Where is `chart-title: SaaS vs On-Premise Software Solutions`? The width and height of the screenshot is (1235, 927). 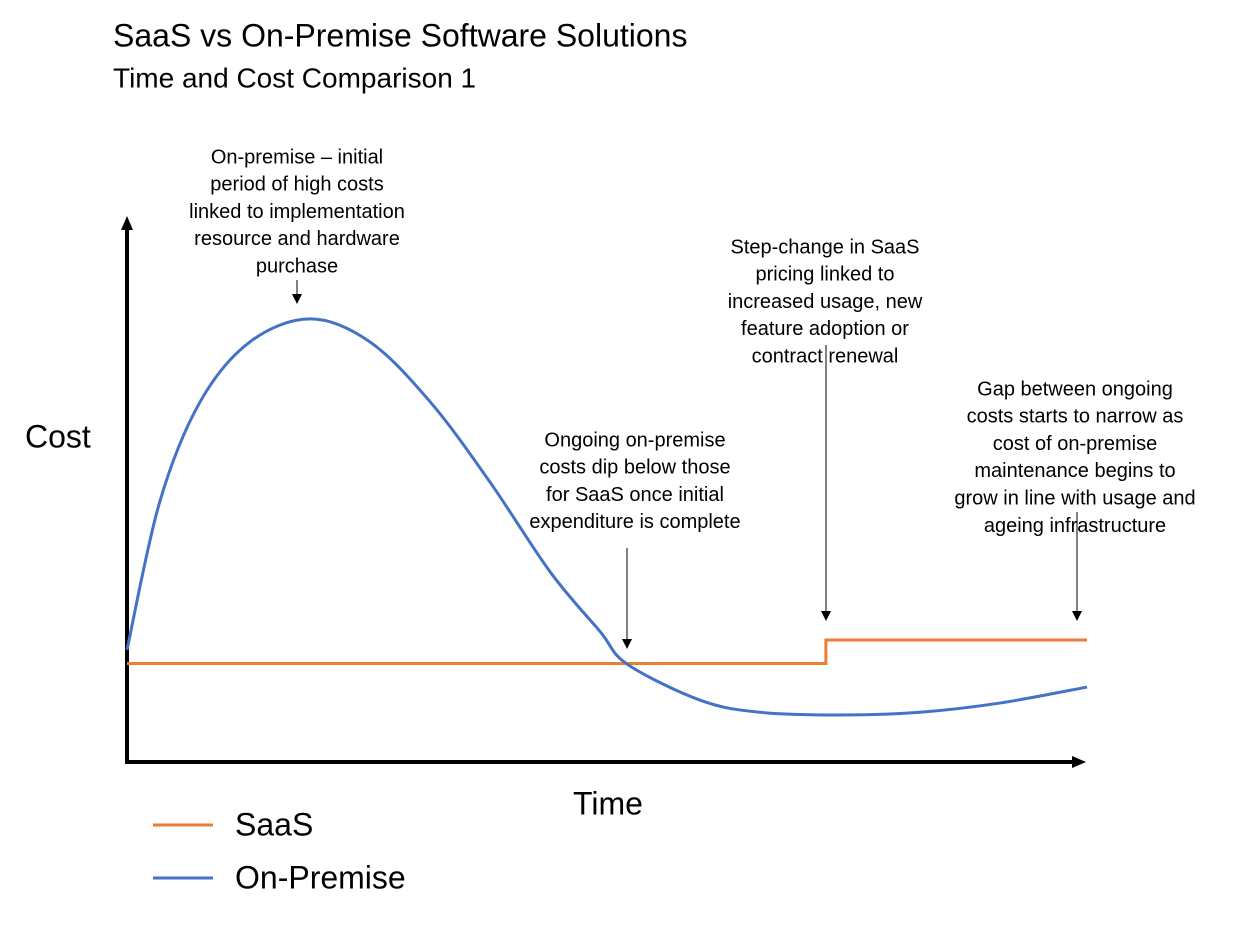
chart-title: SaaS vs On-Premise Software Solutions is located at coordinates (400, 35).